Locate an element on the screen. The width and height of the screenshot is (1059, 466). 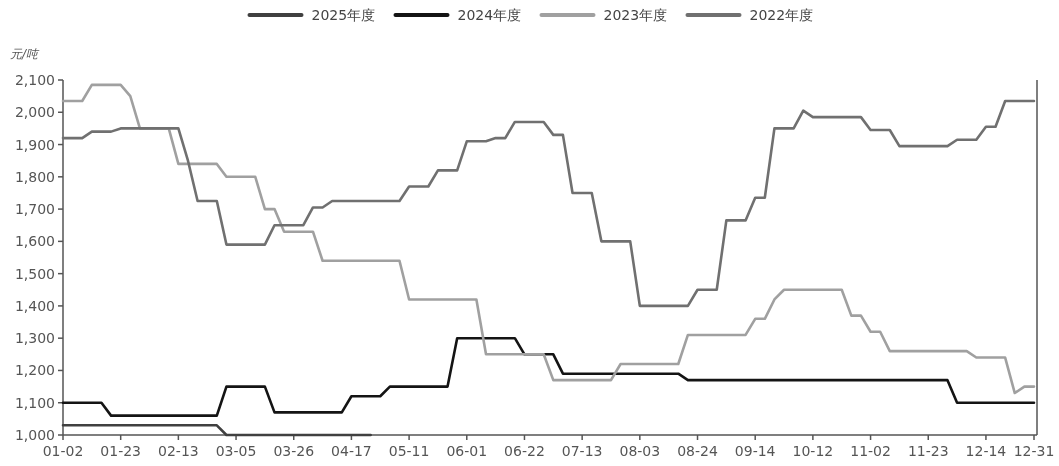
x-tick-label: 01-02 is located at coordinates (63, 451).